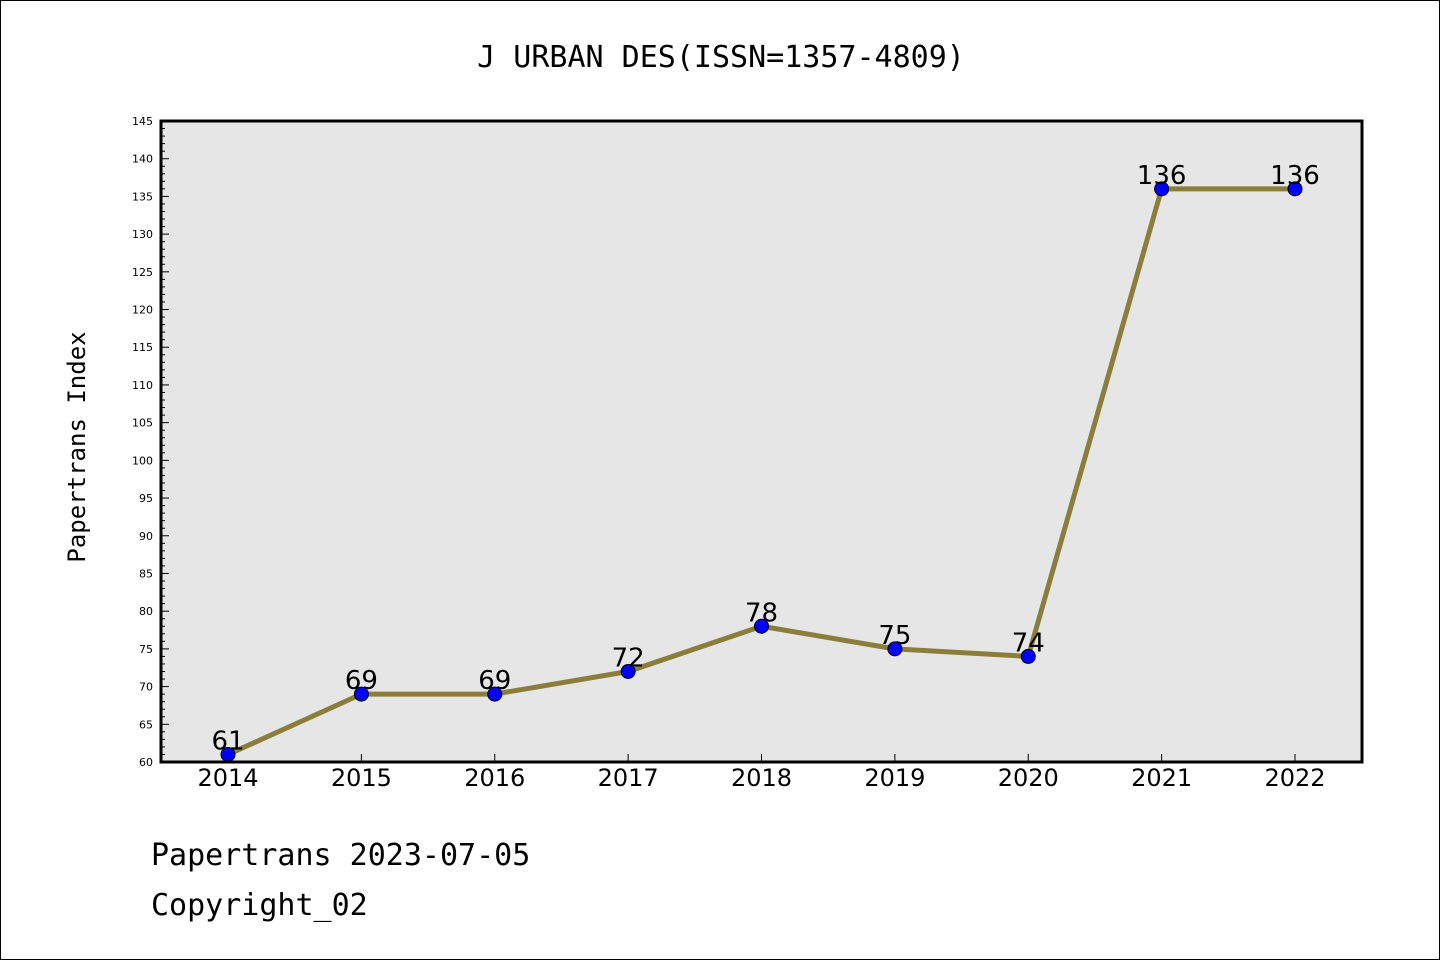  I want to click on x-tick-label: 2022, so click(1294, 778).